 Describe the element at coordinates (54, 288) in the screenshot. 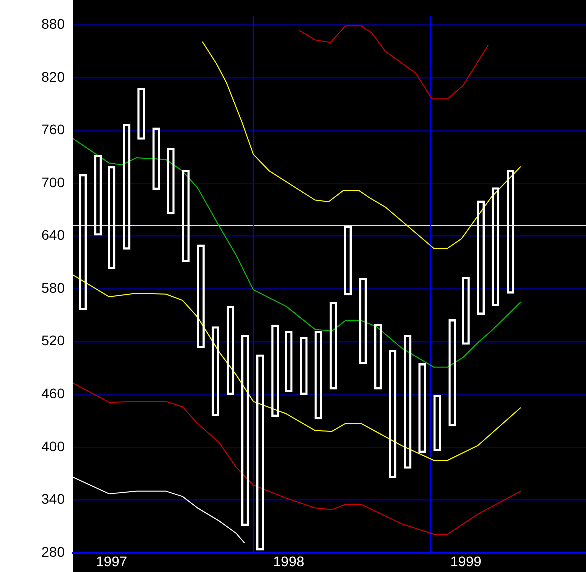

I see `y-tick-label: 580` at that location.